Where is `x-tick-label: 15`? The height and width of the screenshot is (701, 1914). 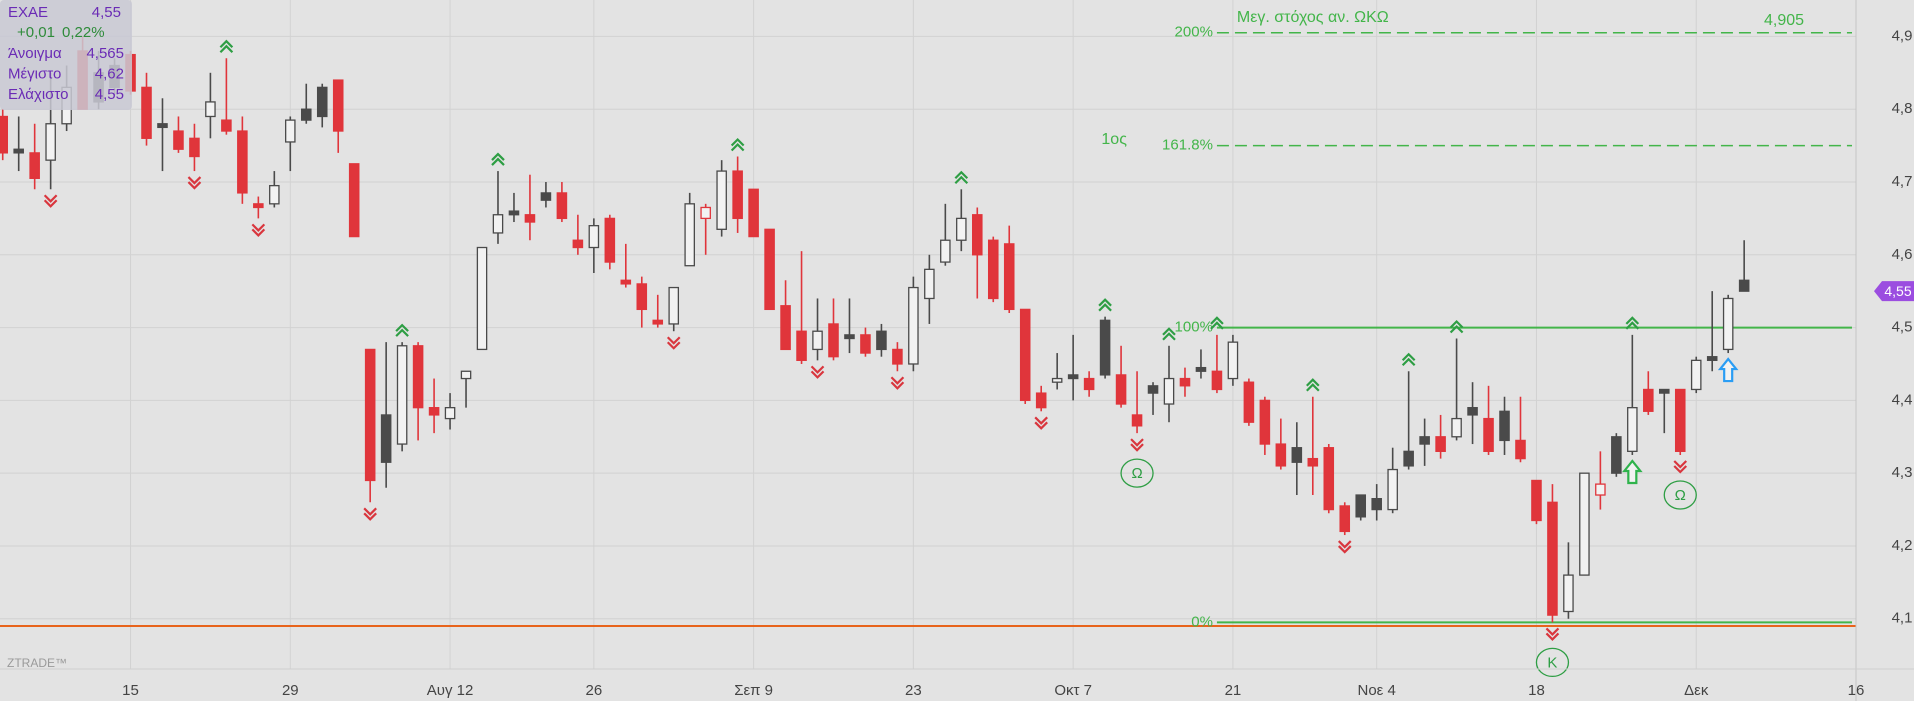
x-tick-label: 15 is located at coordinates (130, 690).